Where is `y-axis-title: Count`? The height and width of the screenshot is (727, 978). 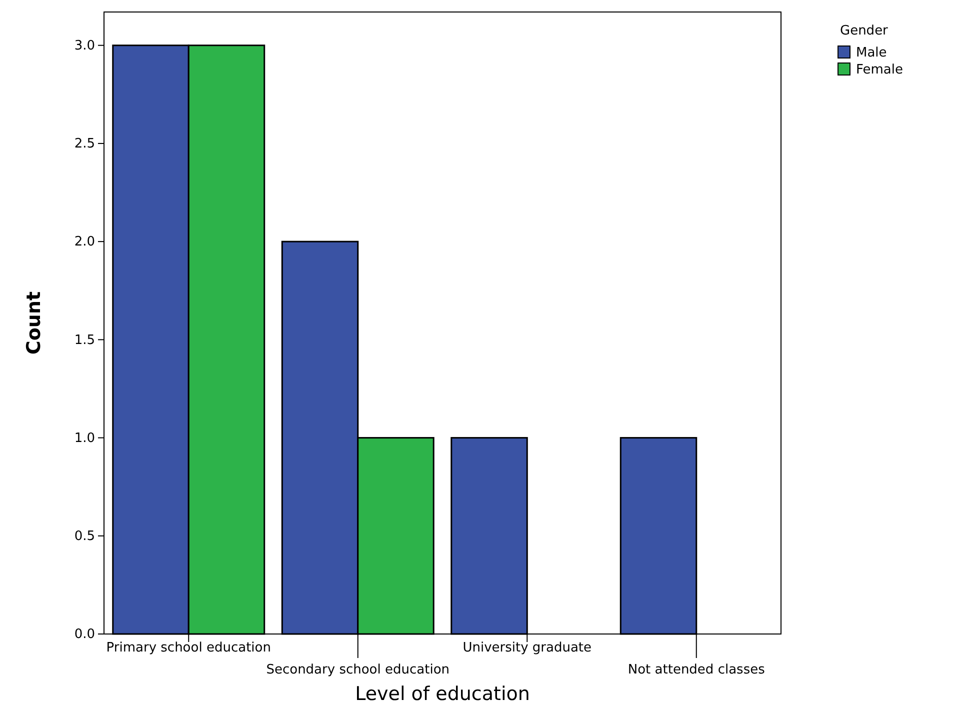
y-axis-title: Count is located at coordinates (34, 323).